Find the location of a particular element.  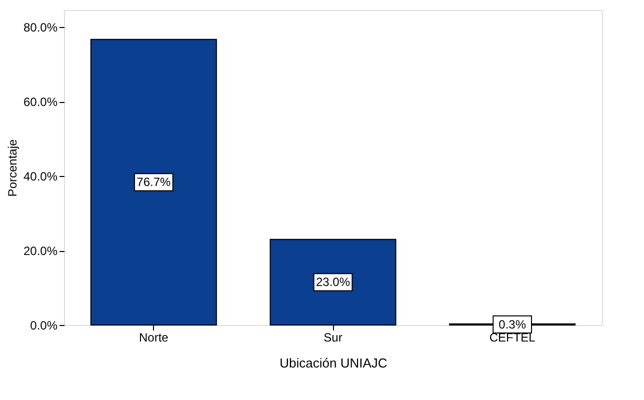

y-tick-label: 20.0% is located at coordinates (40, 251).